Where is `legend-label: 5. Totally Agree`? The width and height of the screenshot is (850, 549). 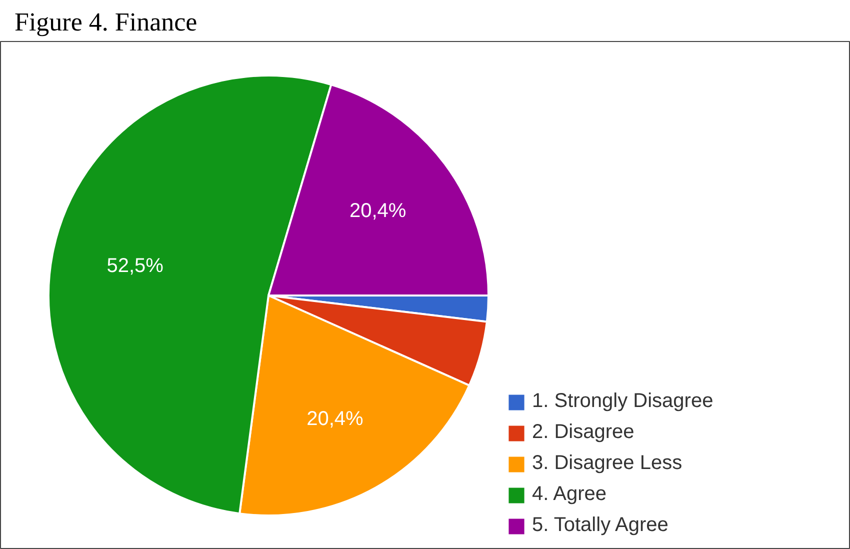
legend-label: 5. Totally Agree is located at coordinates (600, 525).